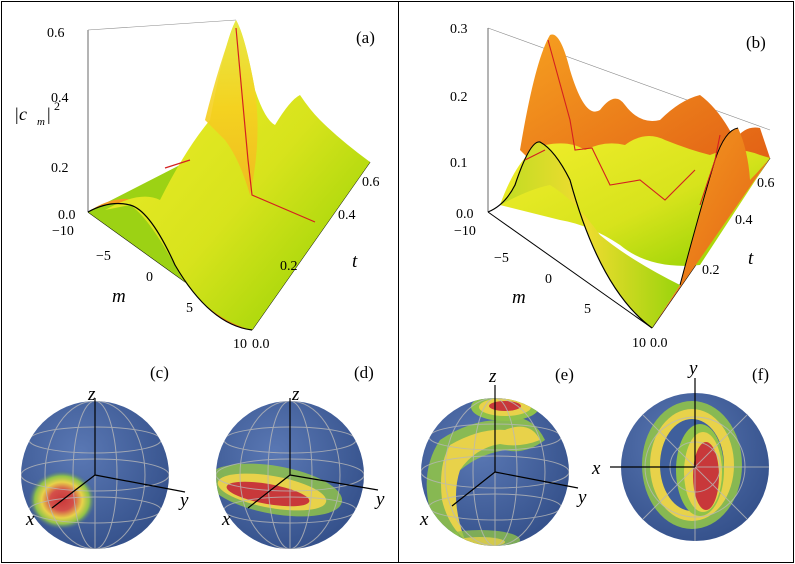 This screenshot has height=564, width=795. Describe the element at coordinates (692, 368) in the screenshot. I see `sphere-f-y-label: y` at that location.